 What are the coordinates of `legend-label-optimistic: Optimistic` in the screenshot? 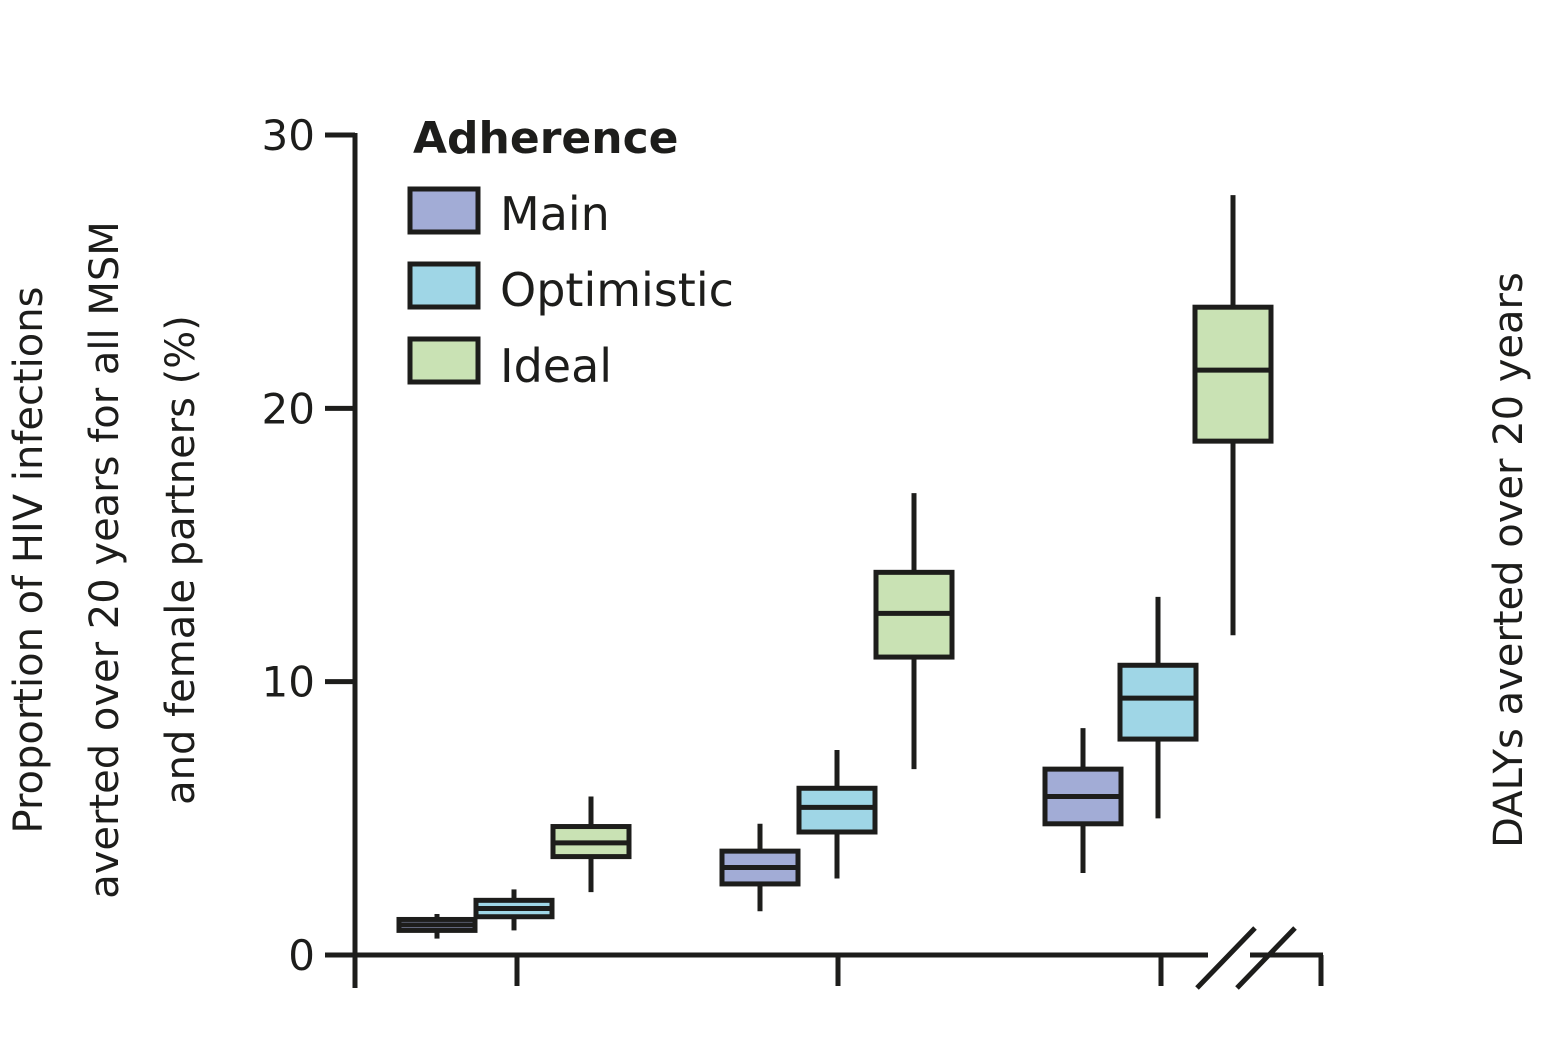 It's located at (617, 290).